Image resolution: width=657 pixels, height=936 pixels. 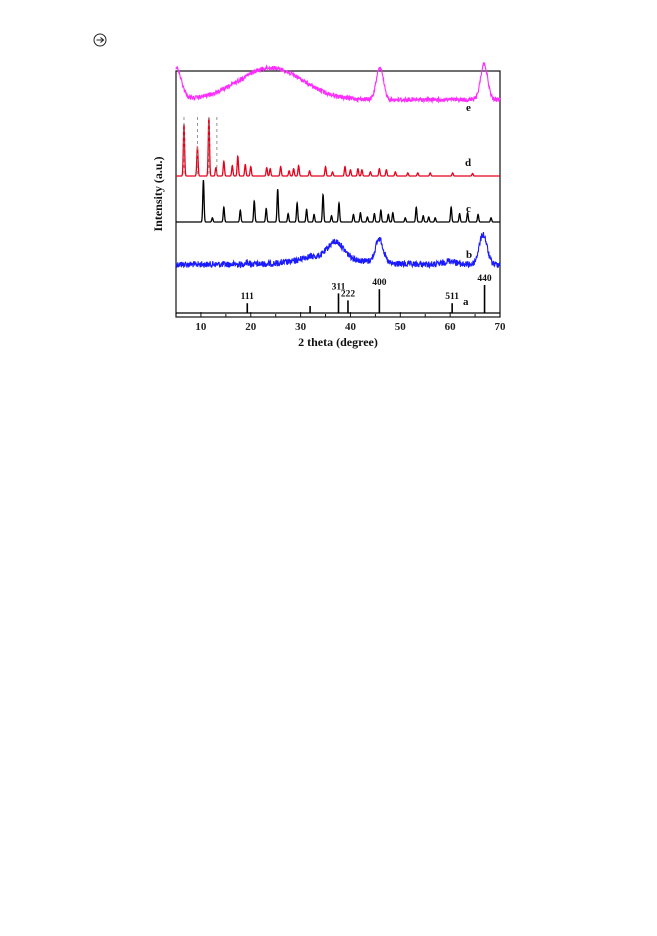 I want to click on dashed-markers, so click(x=200, y=146).